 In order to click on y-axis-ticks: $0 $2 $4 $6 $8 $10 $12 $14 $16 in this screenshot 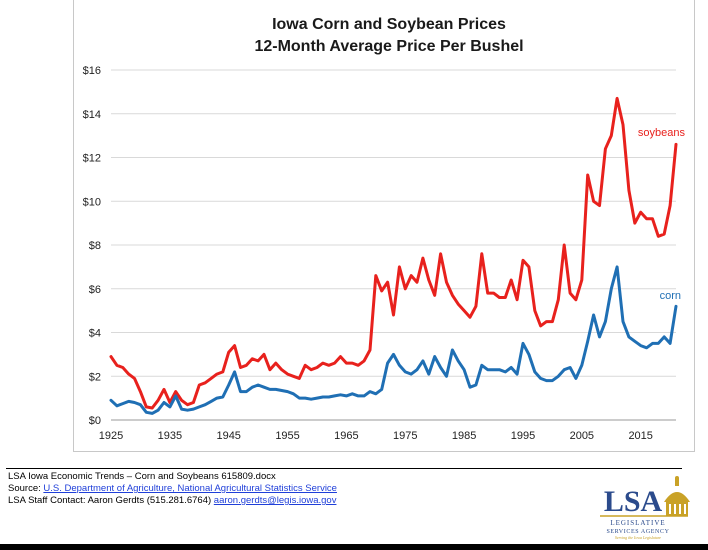, I will do `click(92, 246)`.